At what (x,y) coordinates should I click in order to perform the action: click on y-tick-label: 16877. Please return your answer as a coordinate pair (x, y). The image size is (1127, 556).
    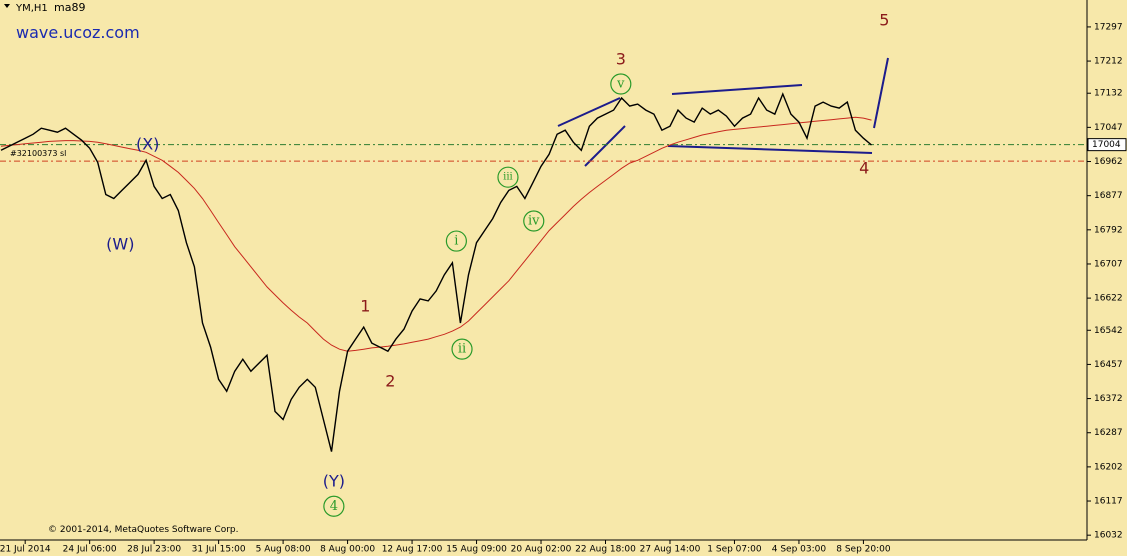
    Looking at the image, I should click on (1108, 196).